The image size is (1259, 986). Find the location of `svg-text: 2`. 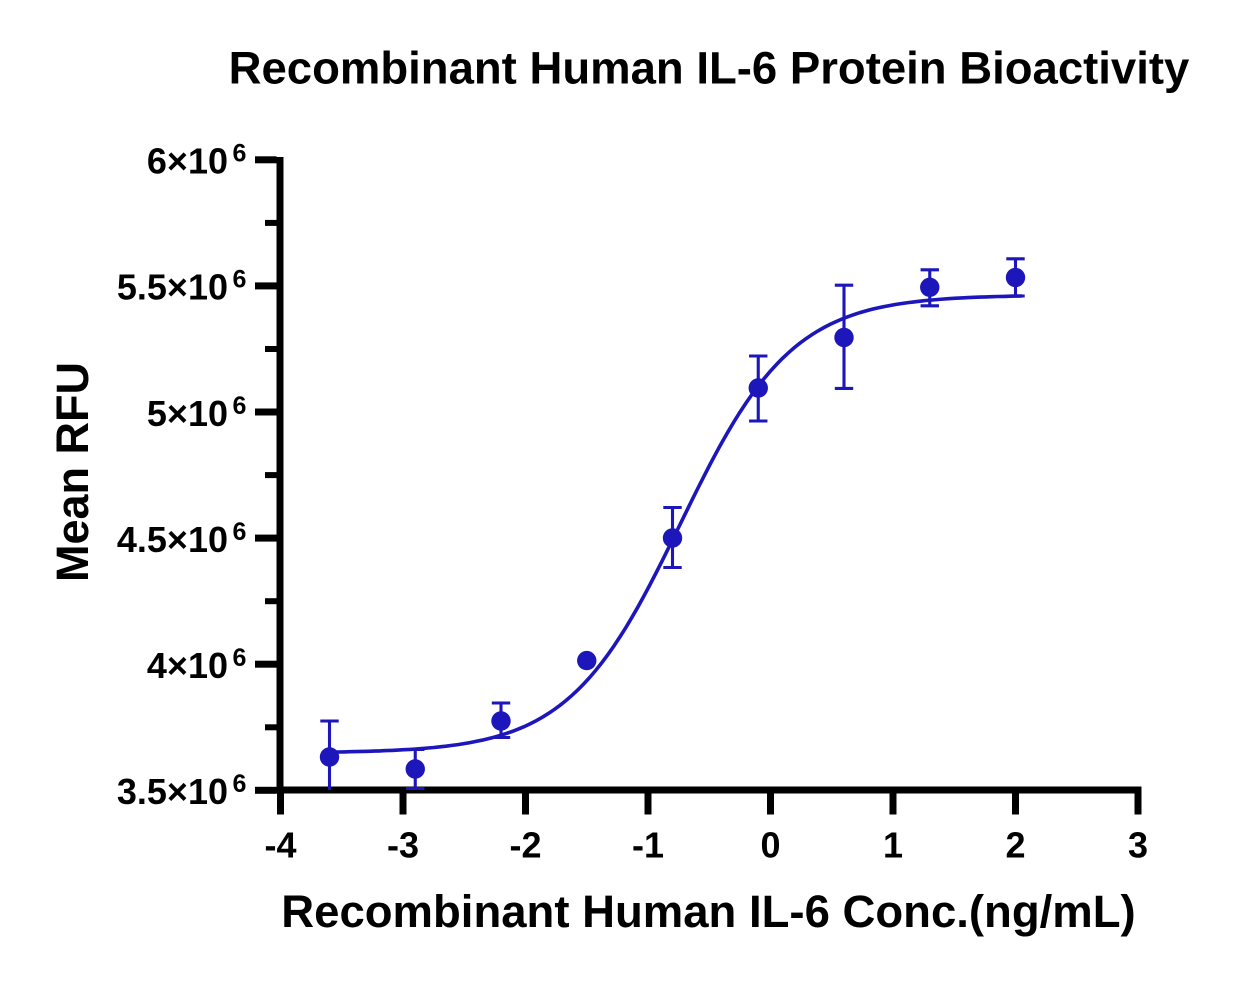

svg-text: 2 is located at coordinates (1015, 845).